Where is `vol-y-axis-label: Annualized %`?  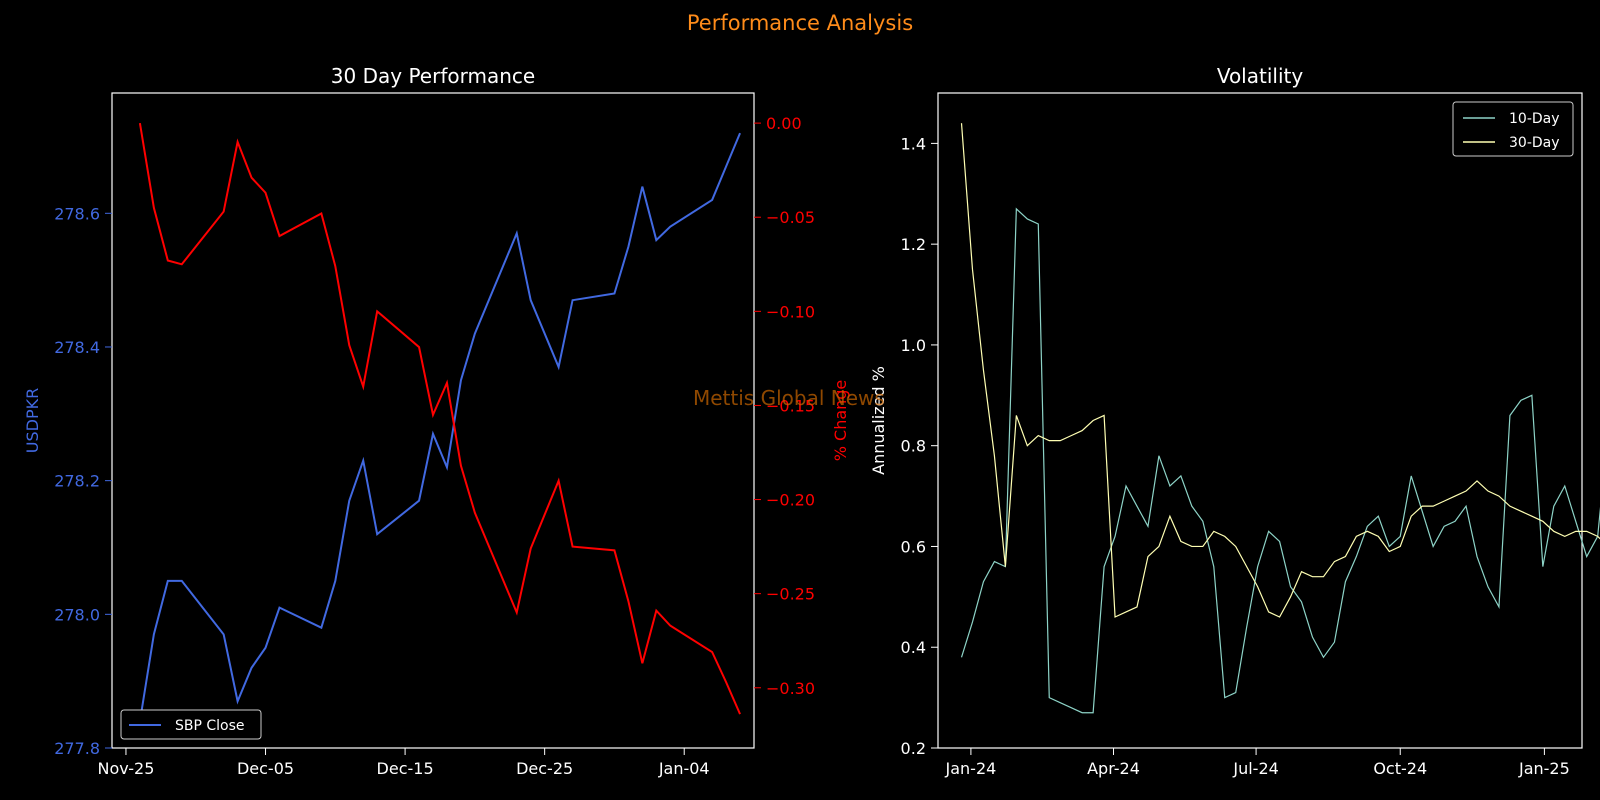 vol-y-axis-label: Annualized % is located at coordinates (878, 420).